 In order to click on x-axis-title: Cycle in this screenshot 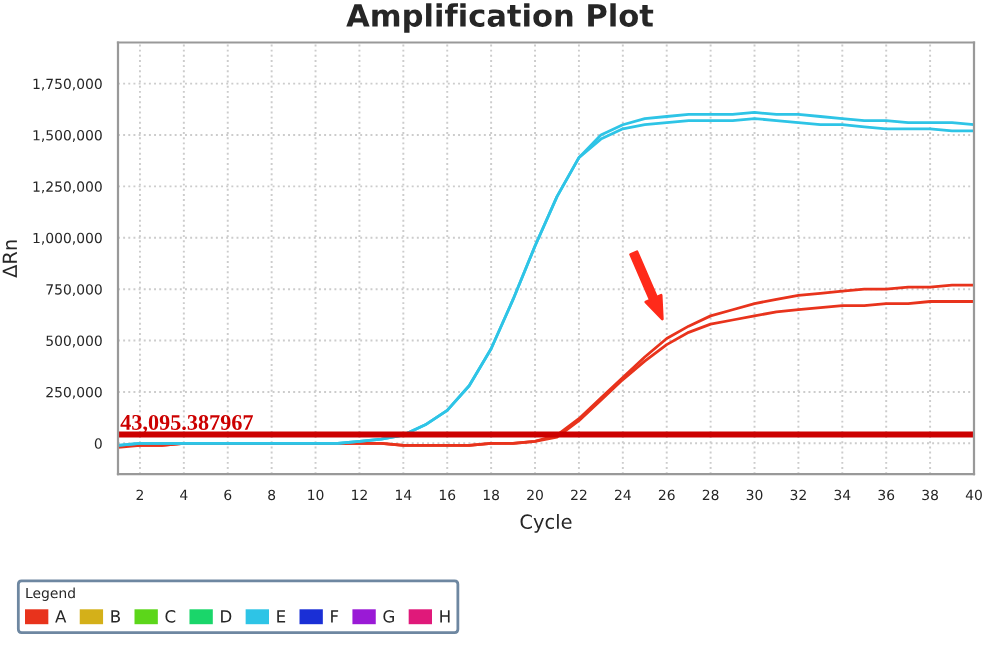, I will do `click(546, 523)`.